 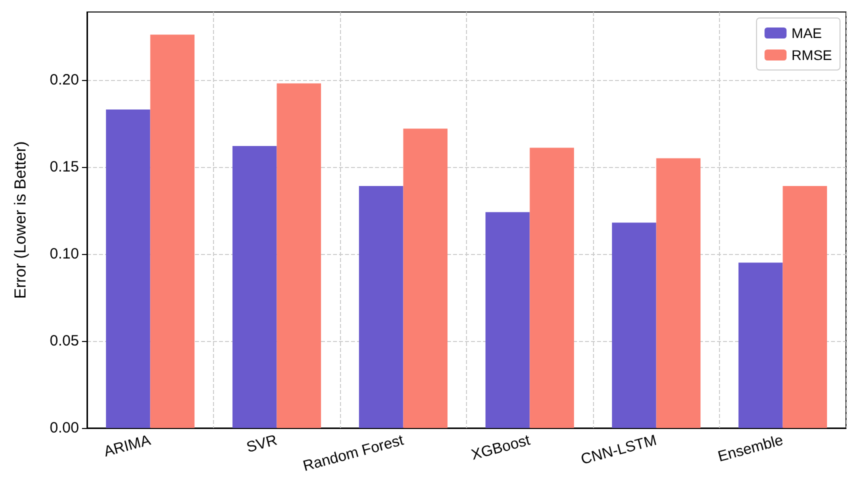 I want to click on y-tick-label: 0.10, so click(x=64, y=253).